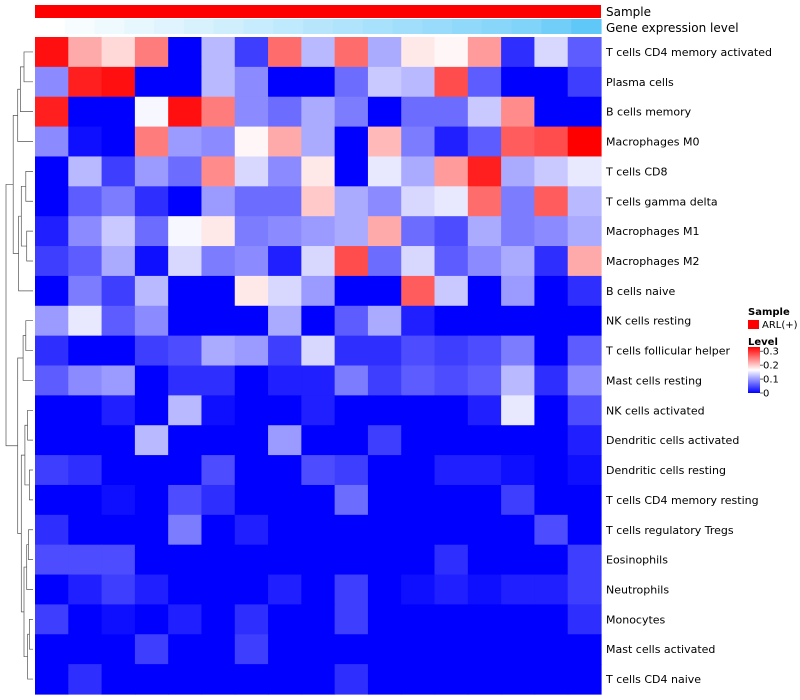 The width and height of the screenshot is (800, 700). What do you see at coordinates (640, 82) in the screenshot?
I see `row-label: Plasma cells` at bounding box center [640, 82].